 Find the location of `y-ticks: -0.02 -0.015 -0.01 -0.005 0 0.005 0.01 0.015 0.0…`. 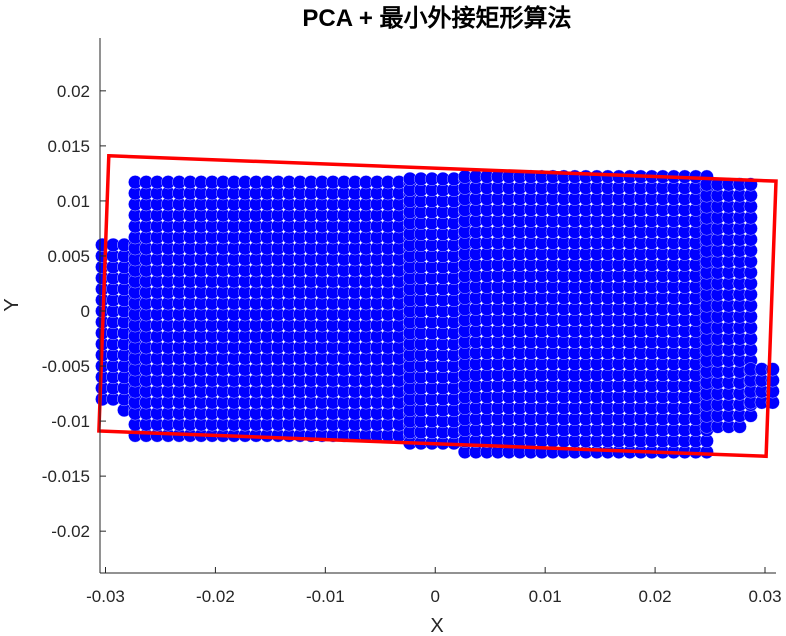

y-ticks: -0.02 -0.015 -0.01 -0.005 0 0.005 0.01 0.015 0.0… is located at coordinates (74, 311).